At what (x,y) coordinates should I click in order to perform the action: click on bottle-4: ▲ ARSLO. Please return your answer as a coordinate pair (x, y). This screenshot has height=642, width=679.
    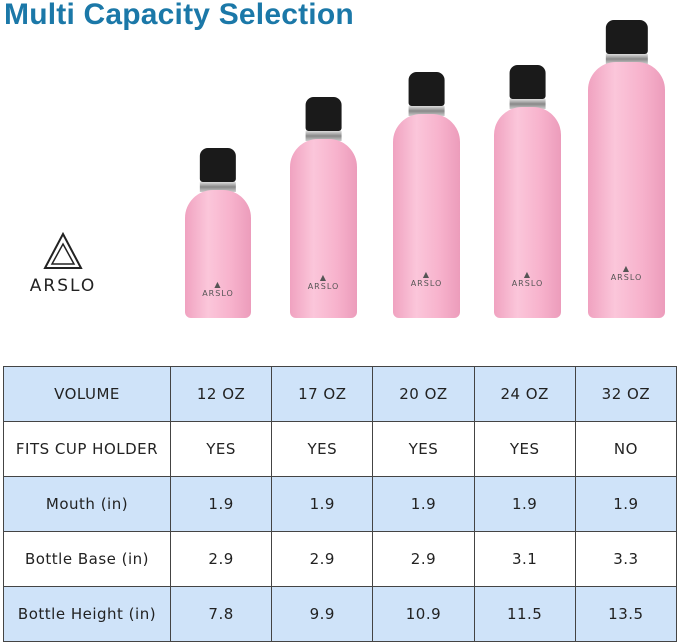
    Looking at the image, I should click on (527, 191).